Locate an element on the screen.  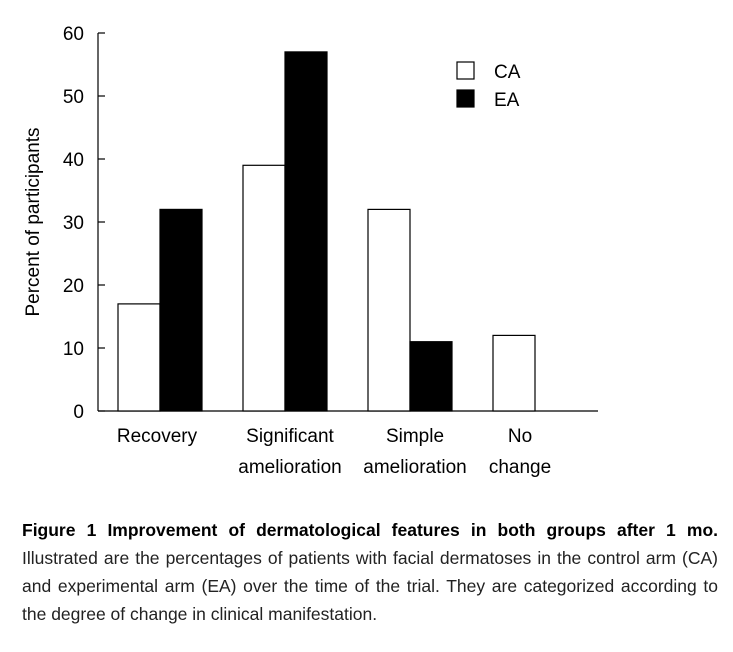
y-tick-label: 40 is located at coordinates (73, 160).